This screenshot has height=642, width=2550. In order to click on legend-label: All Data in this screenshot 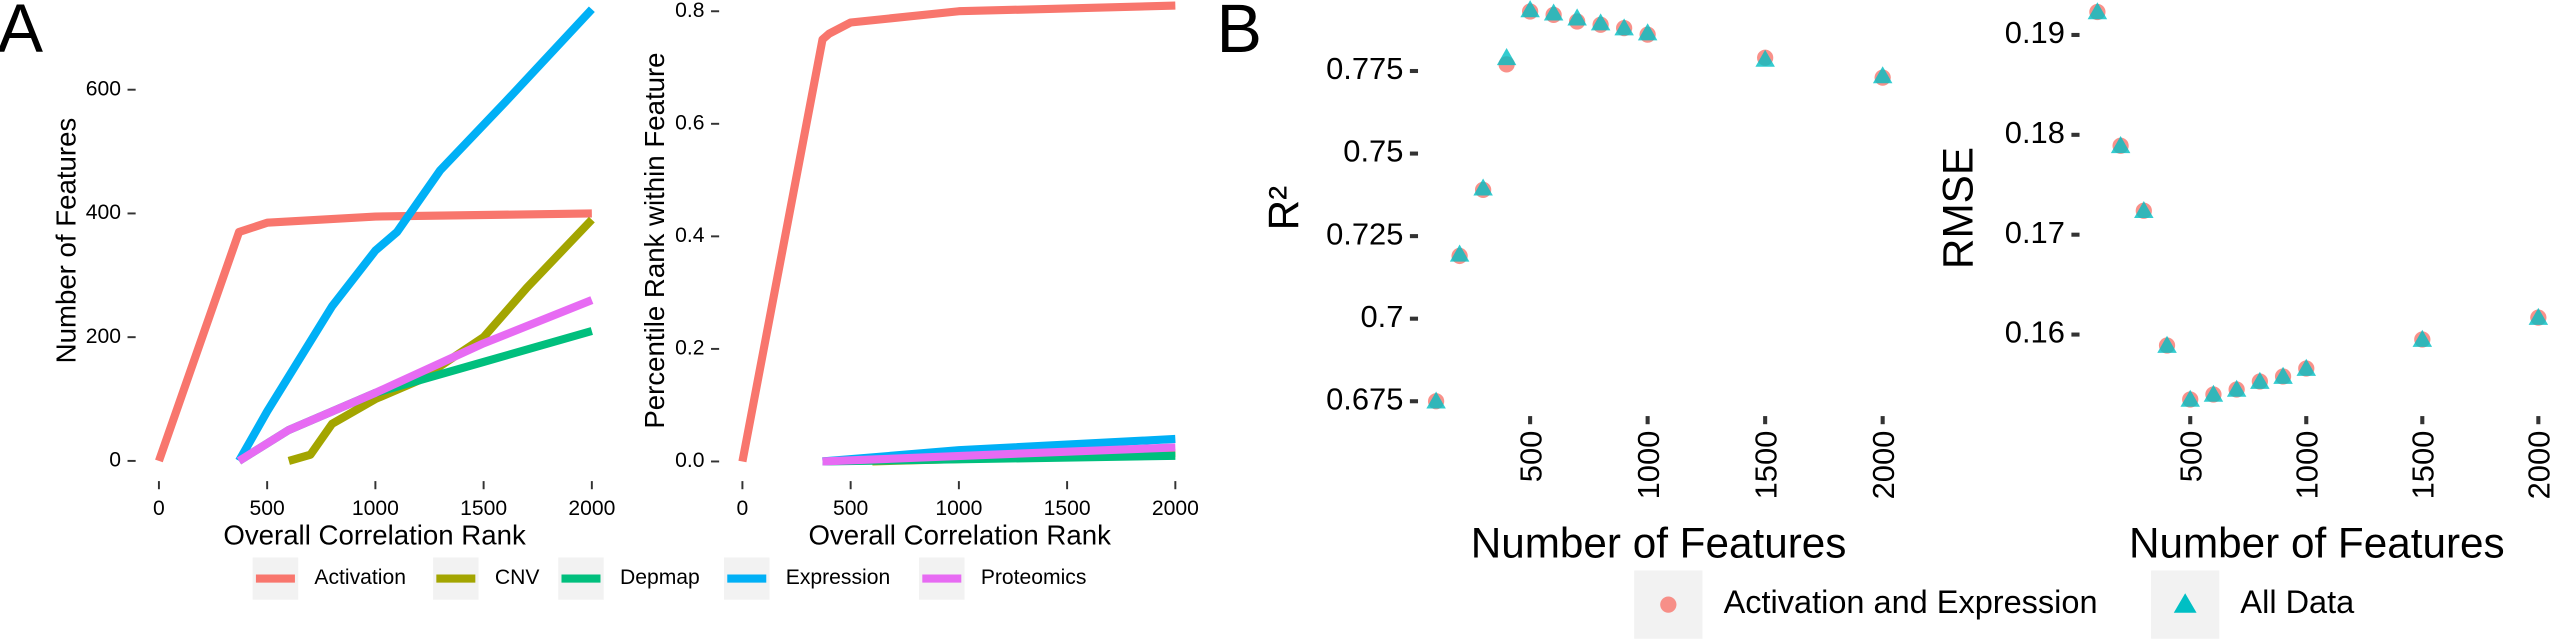, I will do `click(2297, 602)`.